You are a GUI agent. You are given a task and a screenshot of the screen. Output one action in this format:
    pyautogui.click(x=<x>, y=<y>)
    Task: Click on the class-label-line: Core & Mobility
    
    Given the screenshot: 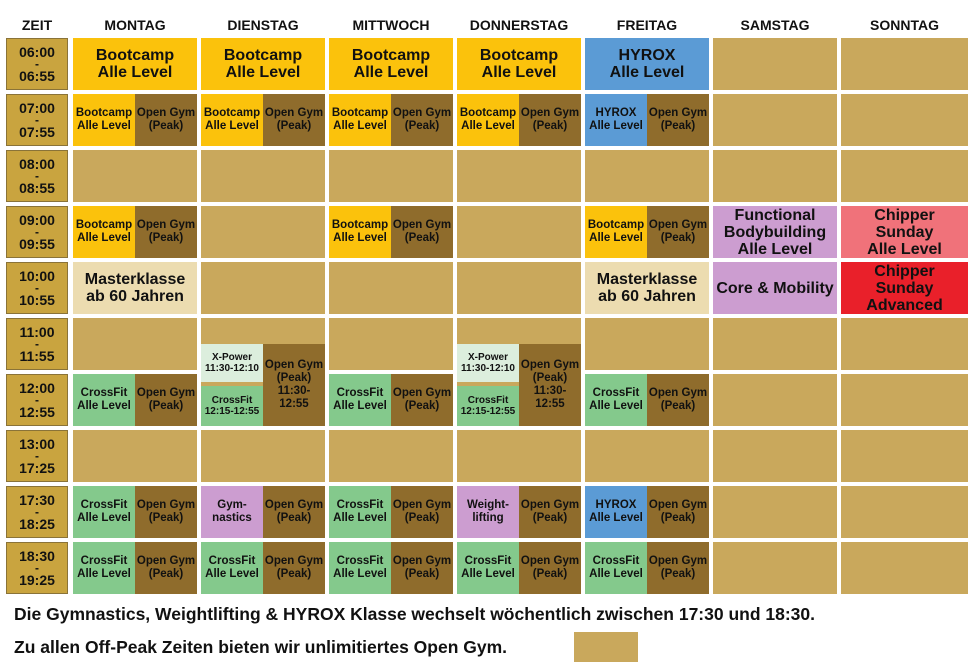 What is the action you would take?
    pyautogui.click(x=775, y=288)
    